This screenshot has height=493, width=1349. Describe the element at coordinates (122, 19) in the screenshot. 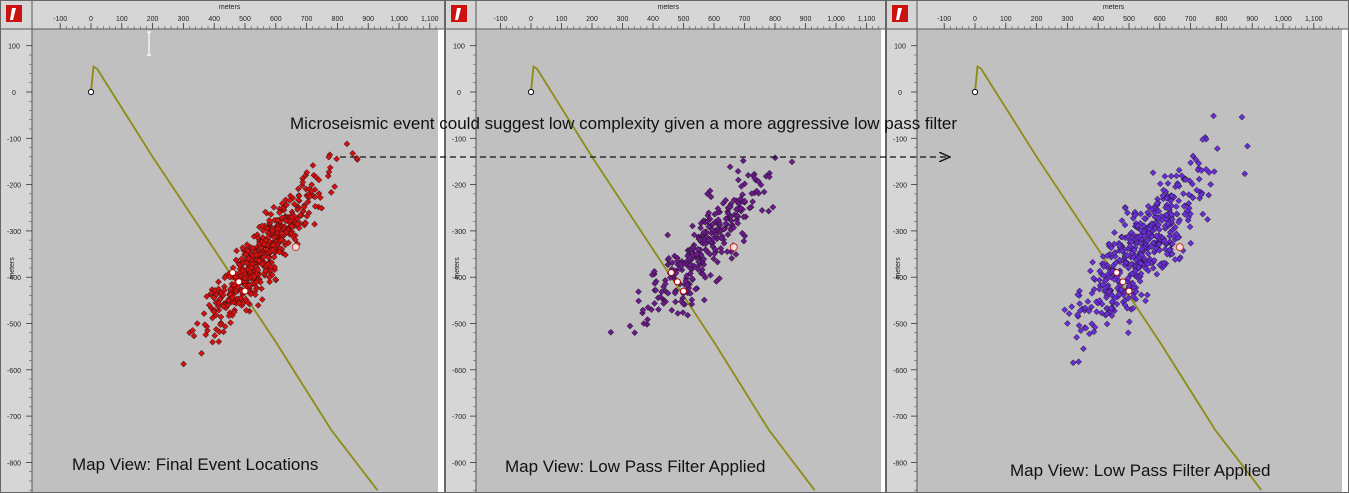

I see `x-tick-label: 100` at that location.